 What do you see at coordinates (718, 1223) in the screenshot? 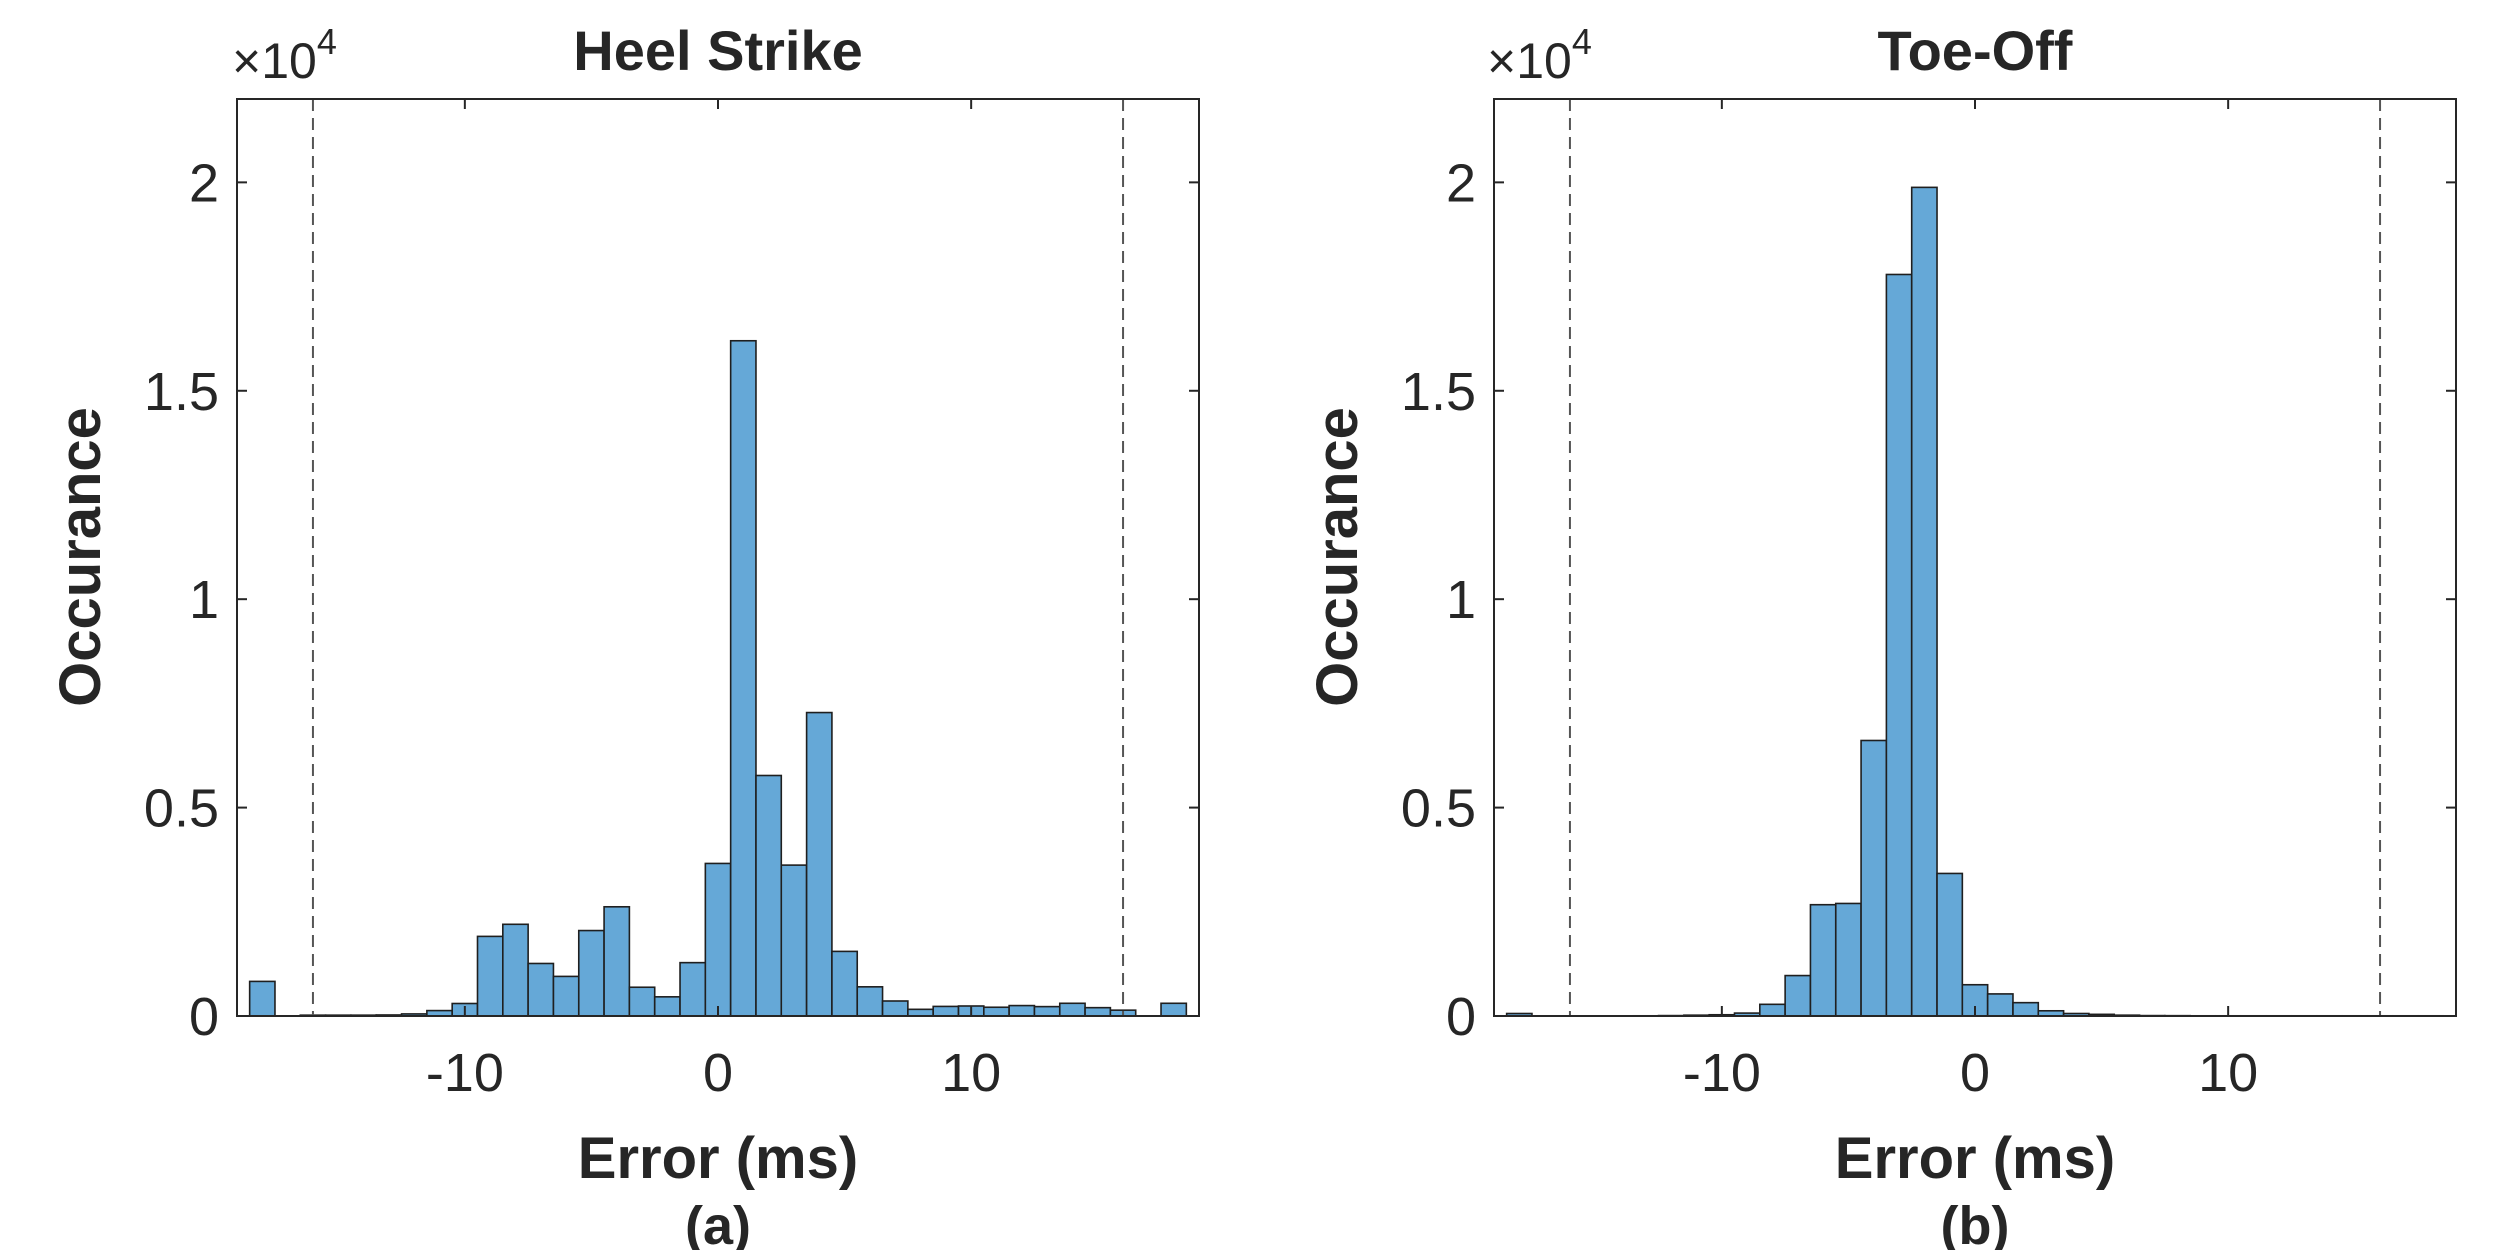
I see `panel-caption: (a)` at bounding box center [718, 1223].